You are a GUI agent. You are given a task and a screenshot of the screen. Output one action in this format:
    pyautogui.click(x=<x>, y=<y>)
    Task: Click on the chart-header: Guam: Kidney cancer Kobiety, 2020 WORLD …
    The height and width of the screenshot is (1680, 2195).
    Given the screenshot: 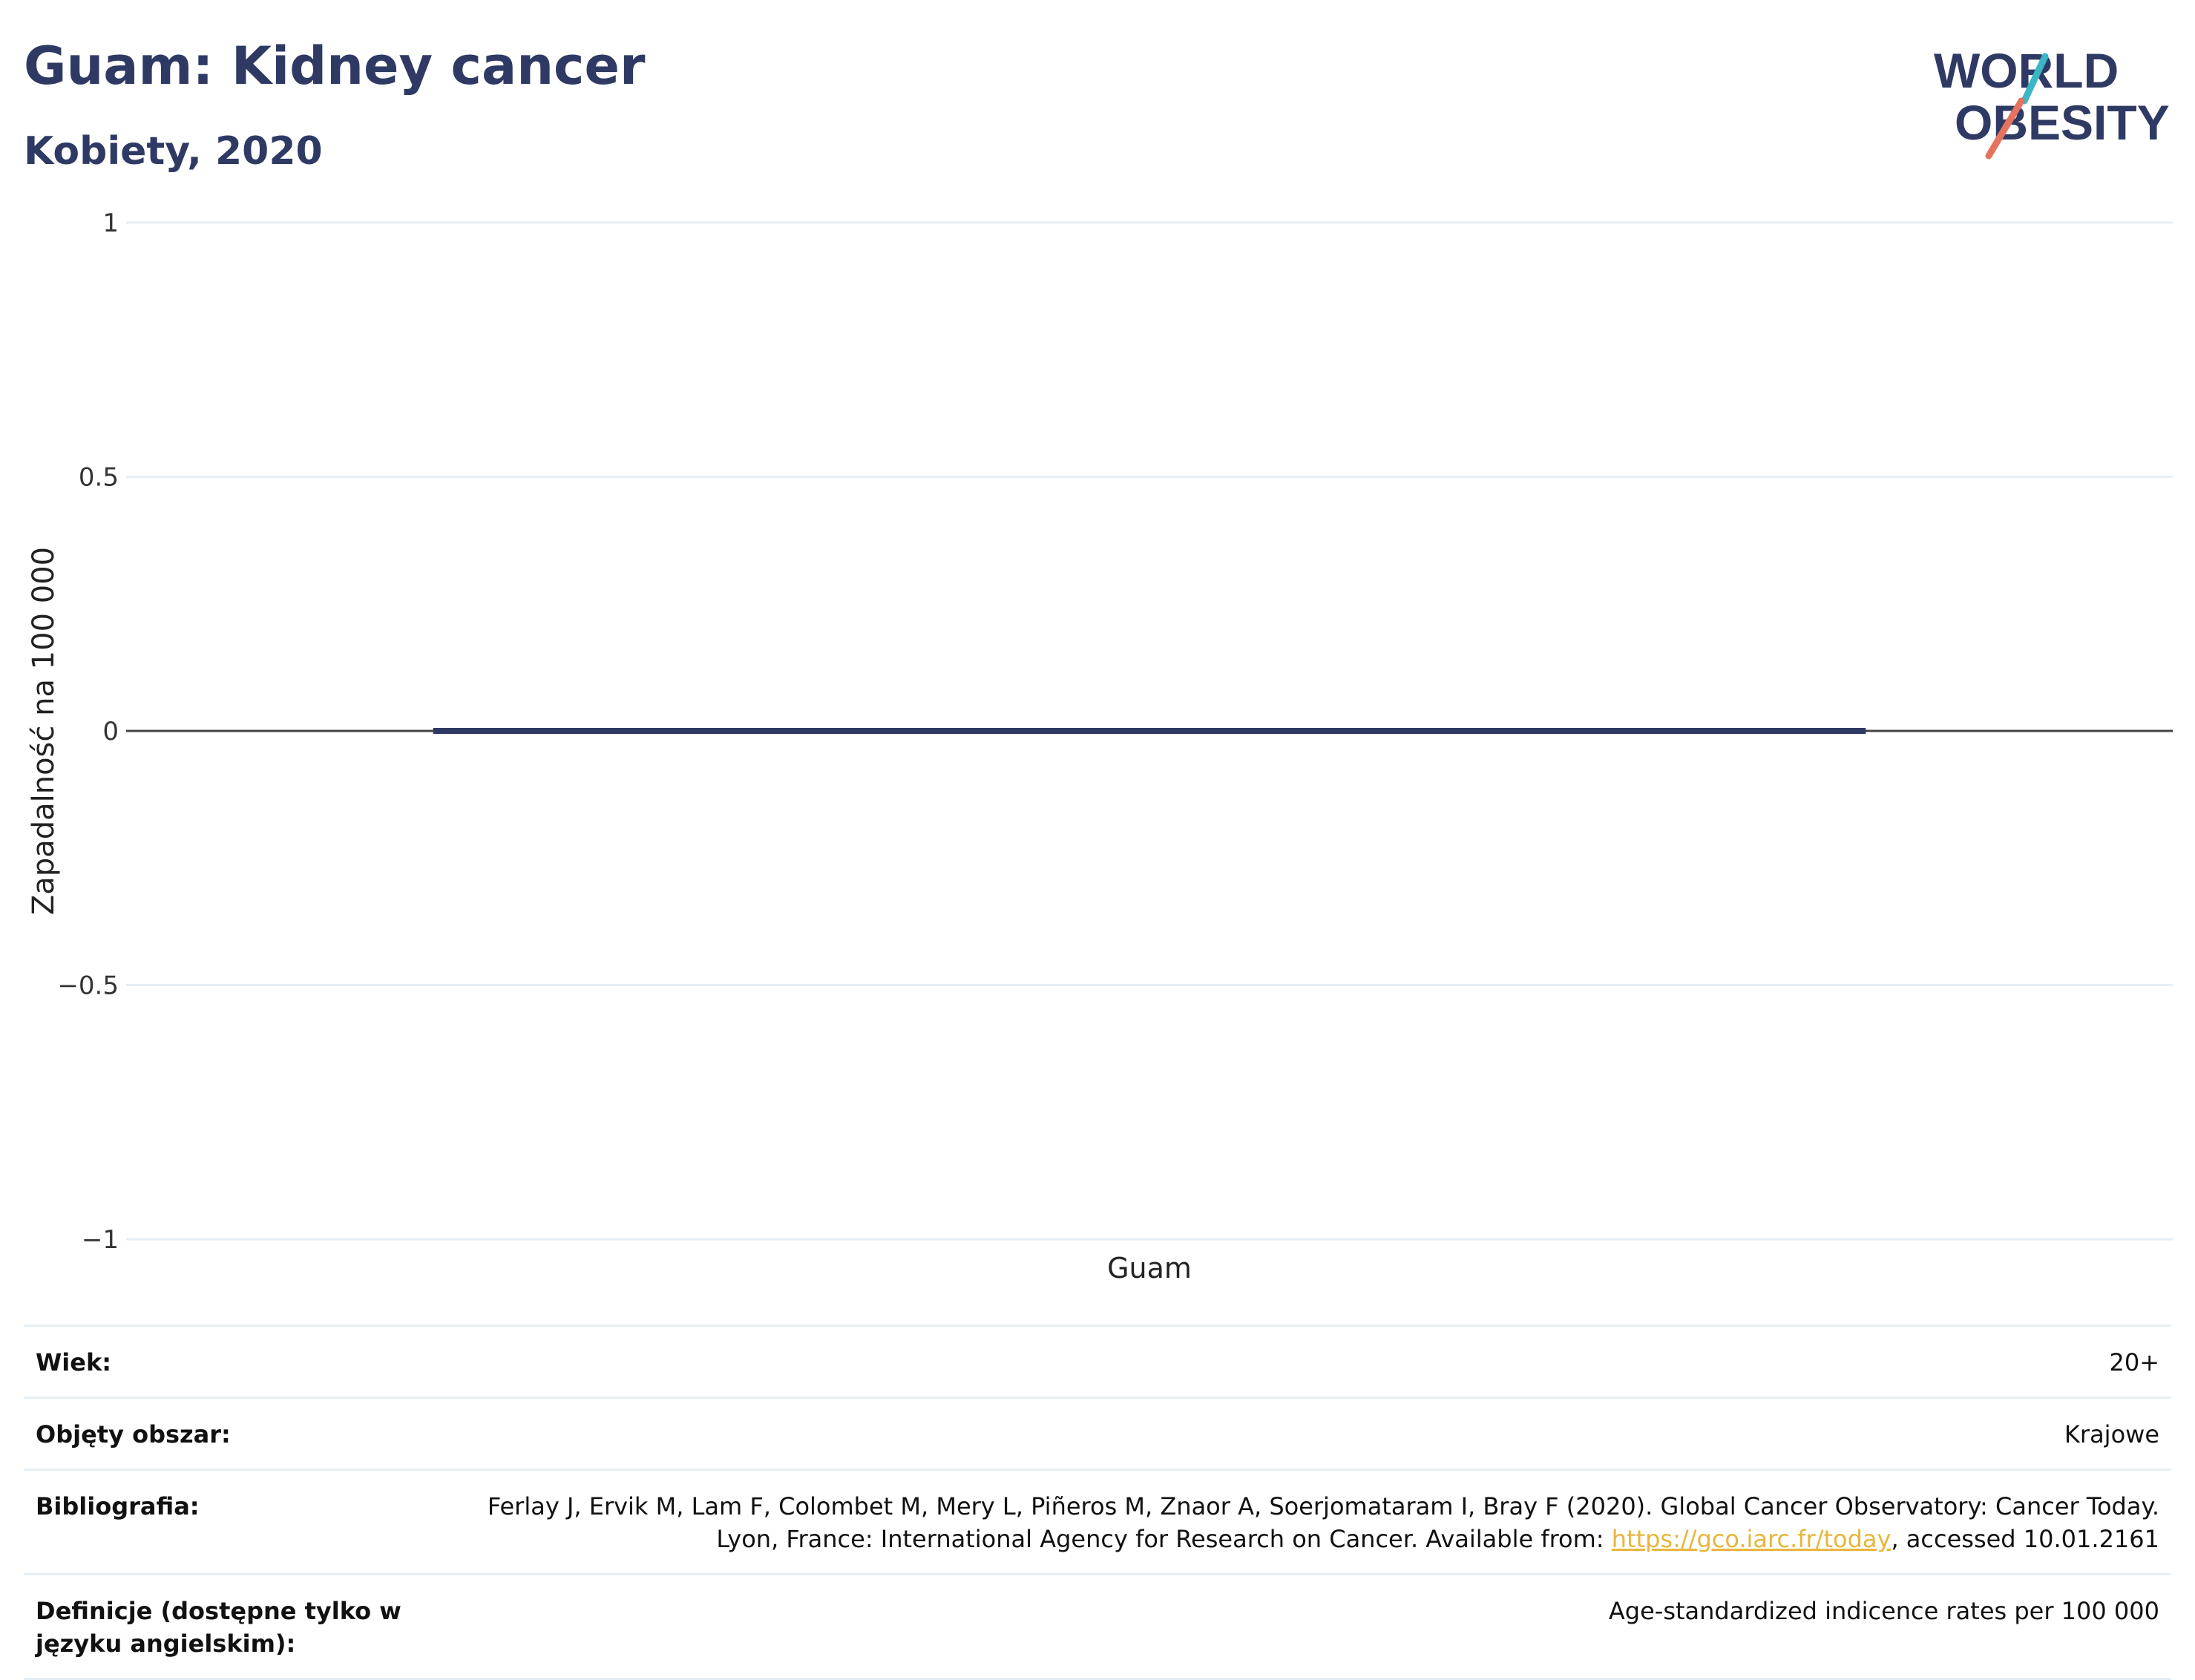 What is the action you would take?
    pyautogui.click(x=1097, y=112)
    